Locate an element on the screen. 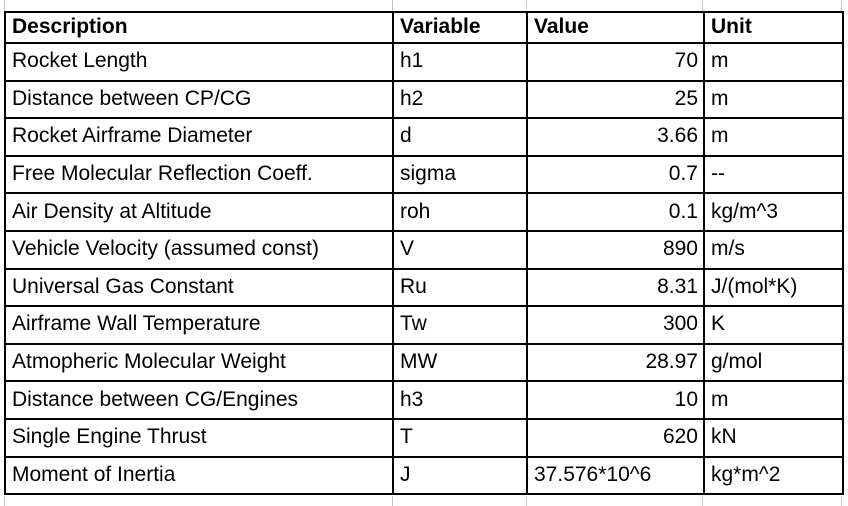 This screenshot has width=848, height=506. cell-value: 37.576*10^6 is located at coordinates (615, 475).